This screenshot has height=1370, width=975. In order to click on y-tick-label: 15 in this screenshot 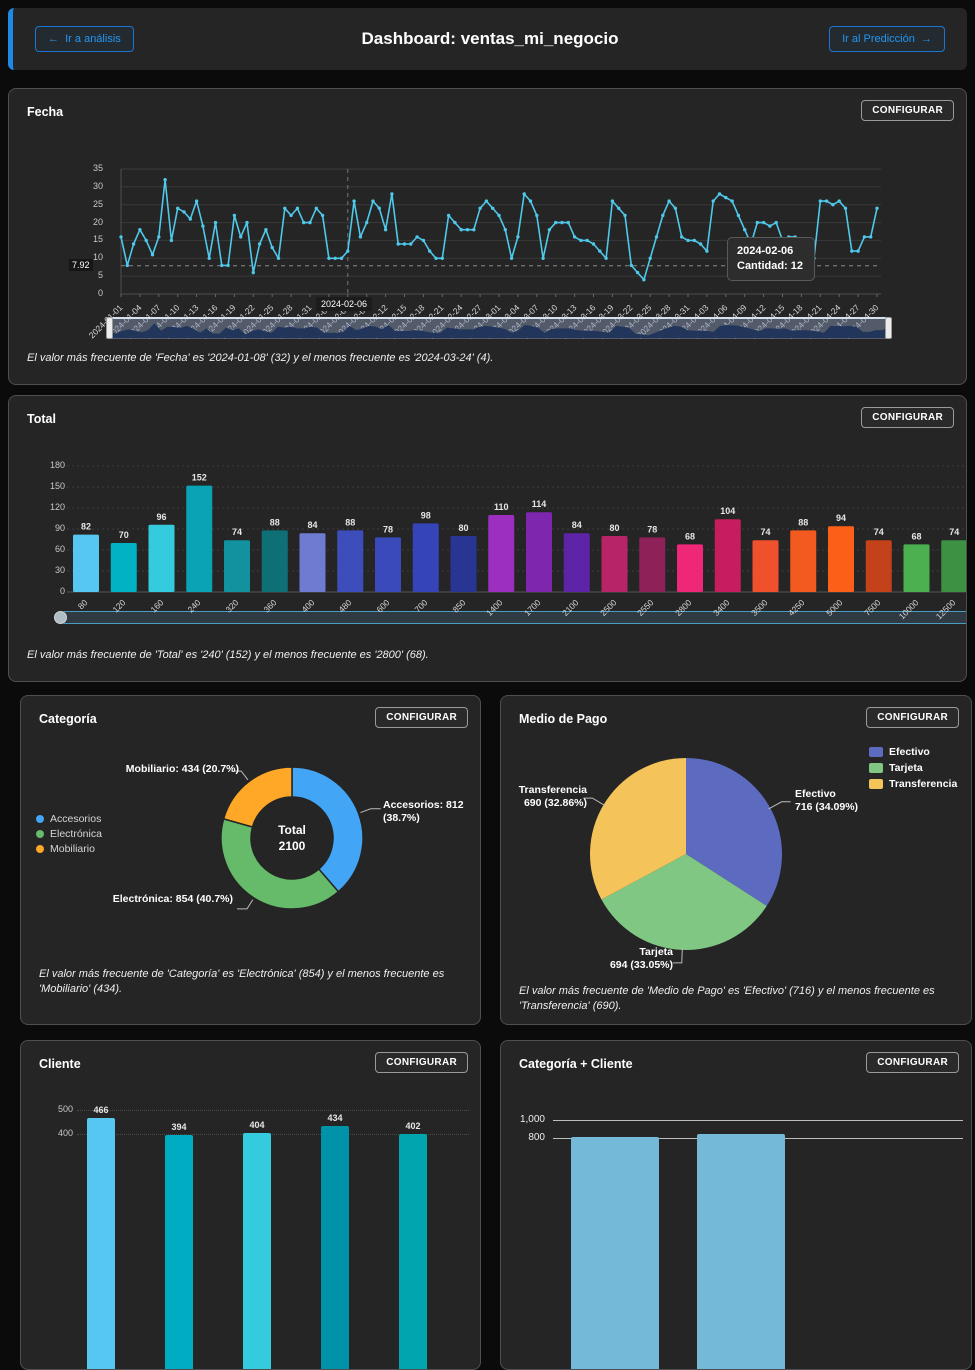, I will do `click(97, 239)`.